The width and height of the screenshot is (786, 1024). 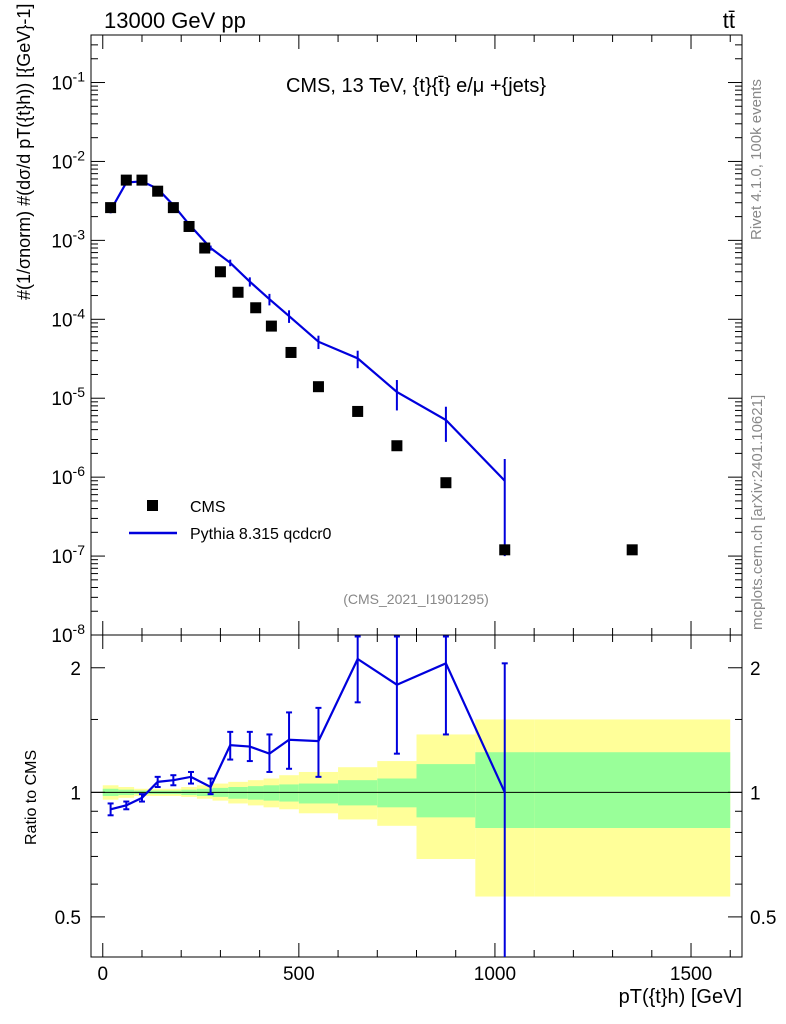 What do you see at coordinates (757, 512) in the screenshot?
I see `mcplots-credit-label: mcplots.cern.ch [arXiv:2401.10621]` at bounding box center [757, 512].